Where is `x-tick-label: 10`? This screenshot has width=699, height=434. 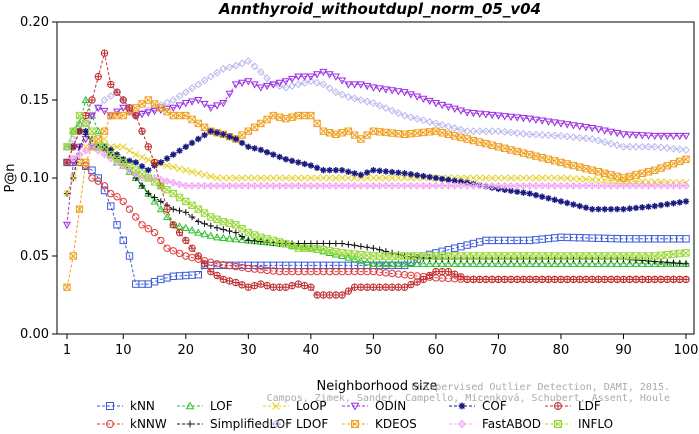 x-tick-label: 10 is located at coordinates (123, 350).